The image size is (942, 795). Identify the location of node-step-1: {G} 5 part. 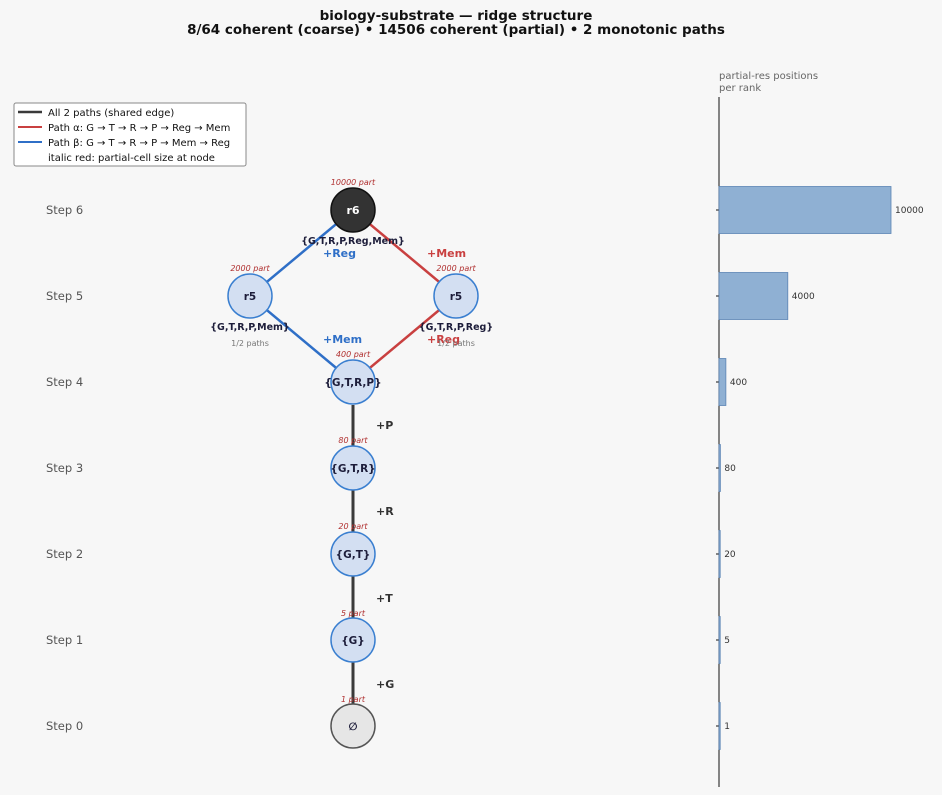
(353, 636).